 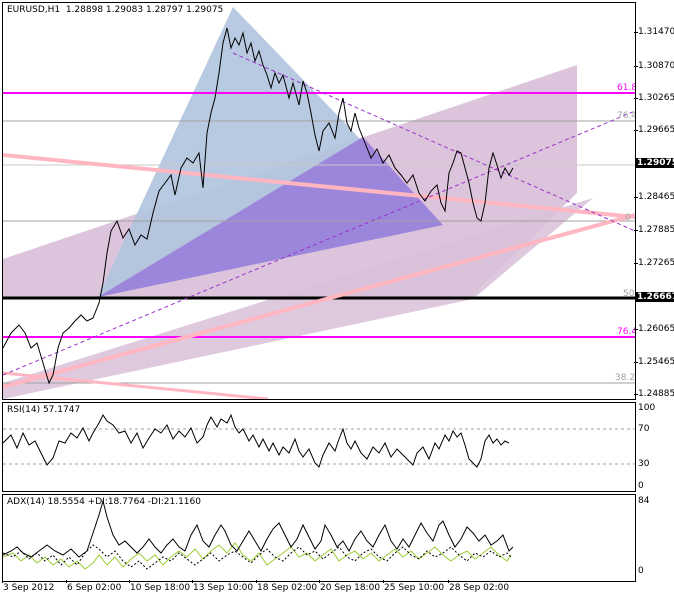 I want to click on pattern-triangle-lower, so click(x=270, y=217).